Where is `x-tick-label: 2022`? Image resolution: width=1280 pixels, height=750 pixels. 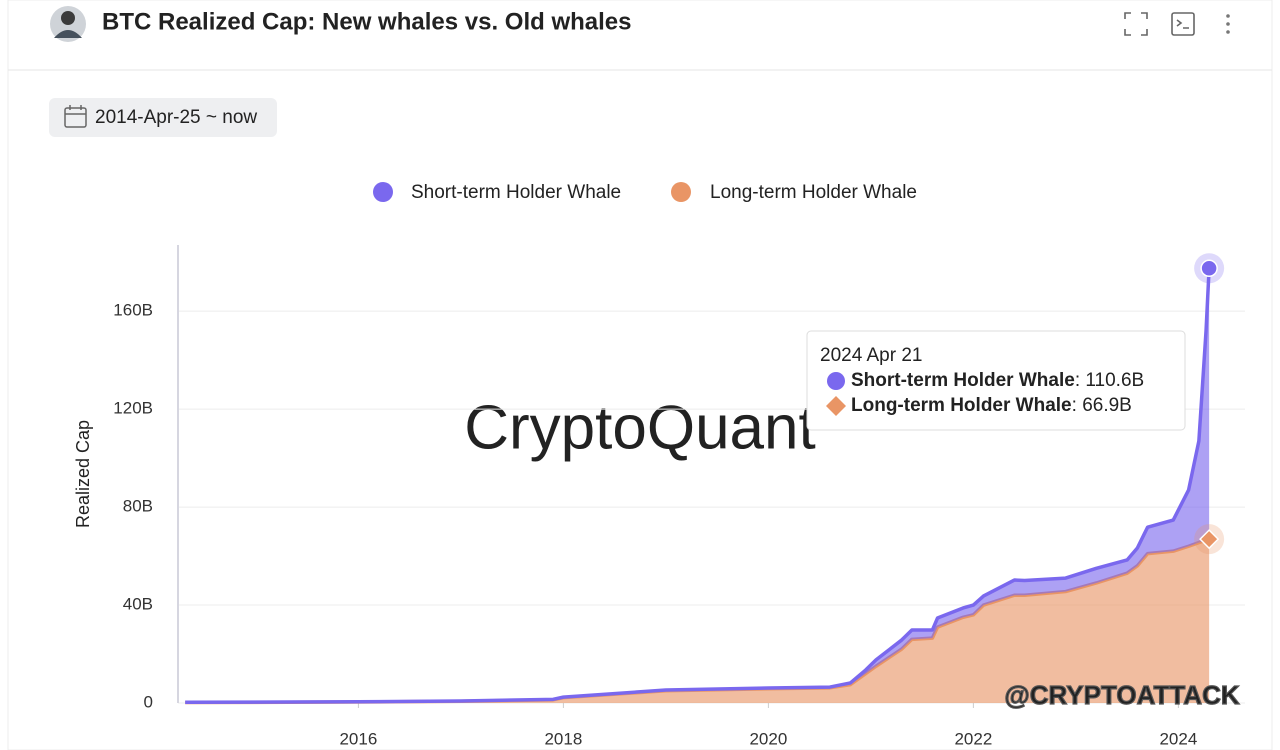 x-tick-label: 2022 is located at coordinates (973, 738).